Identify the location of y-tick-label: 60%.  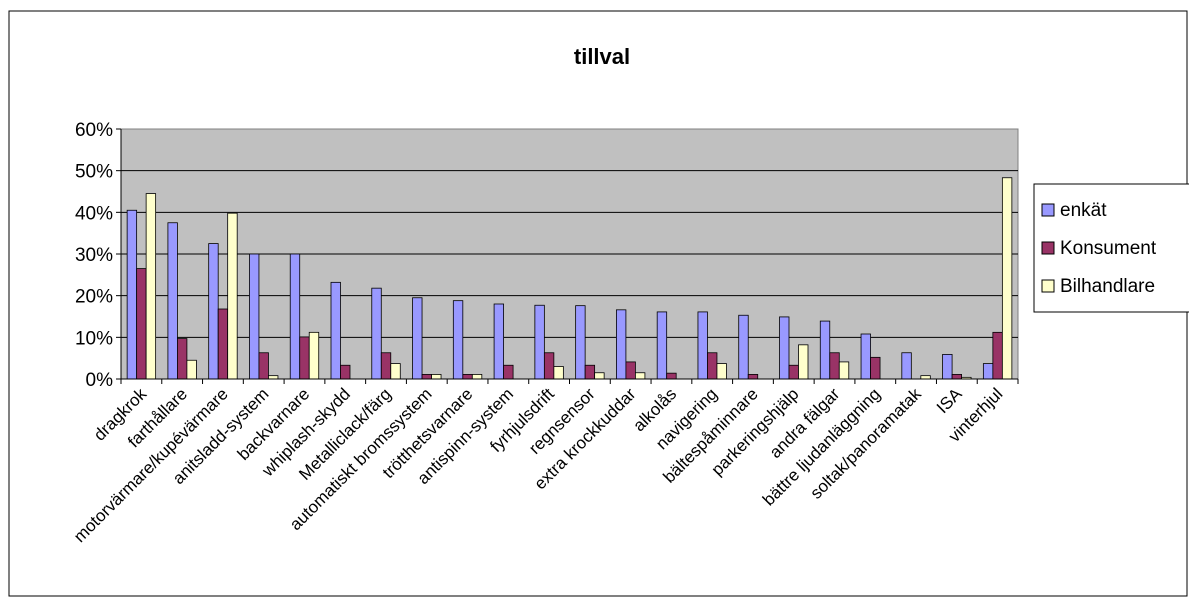
(94, 130).